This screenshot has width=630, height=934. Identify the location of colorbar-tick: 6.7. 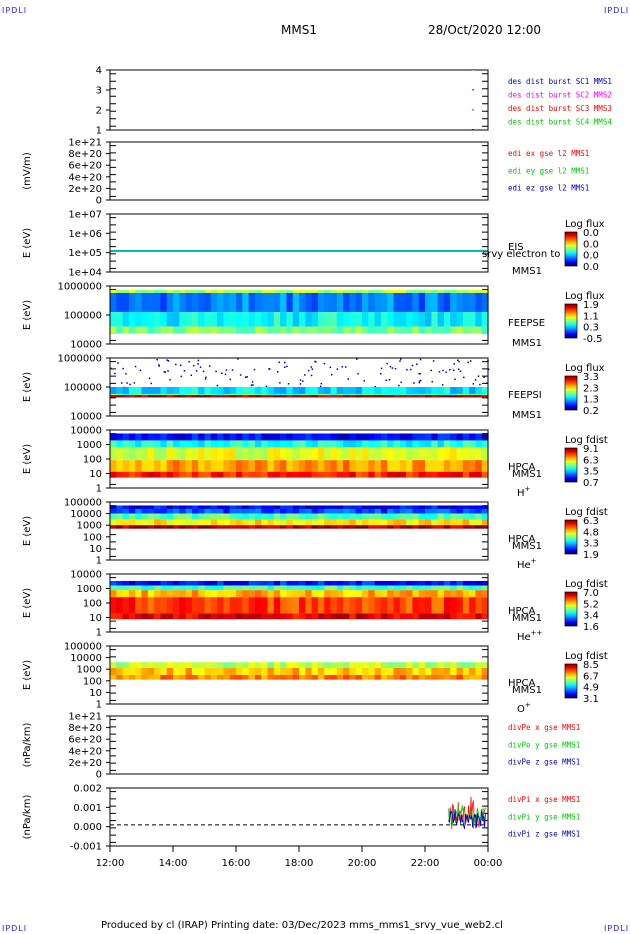
(591, 676).